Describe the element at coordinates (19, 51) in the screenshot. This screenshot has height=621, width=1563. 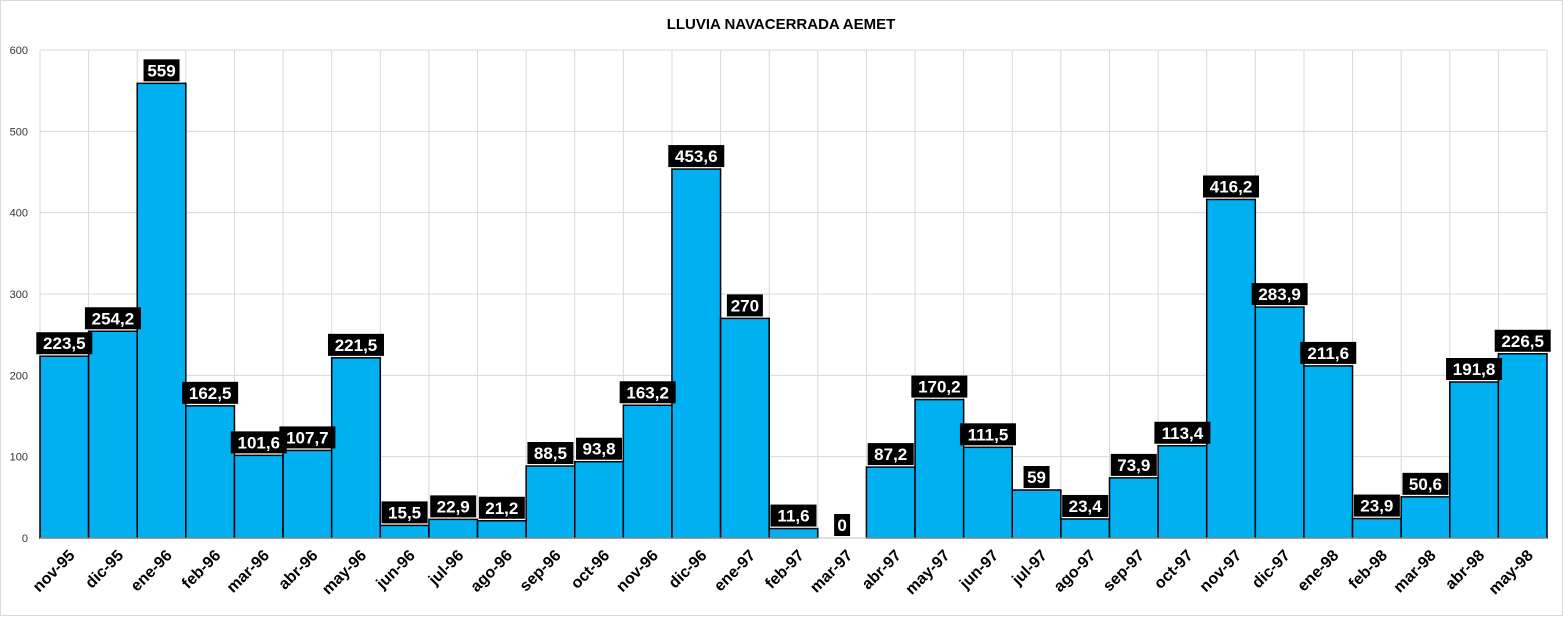
I see `y-tick-label: 600` at that location.